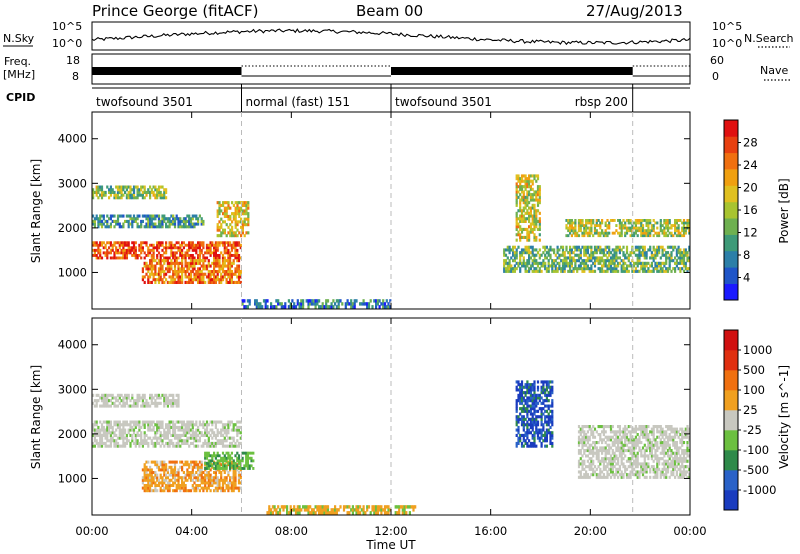 The width and height of the screenshot is (800, 554). What do you see at coordinates (20, 97) in the screenshot?
I see `cpid-label: CPID` at bounding box center [20, 97].